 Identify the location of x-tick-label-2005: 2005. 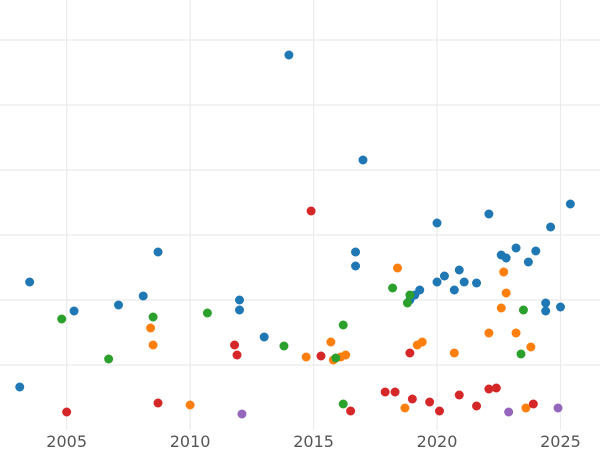
(66, 441).